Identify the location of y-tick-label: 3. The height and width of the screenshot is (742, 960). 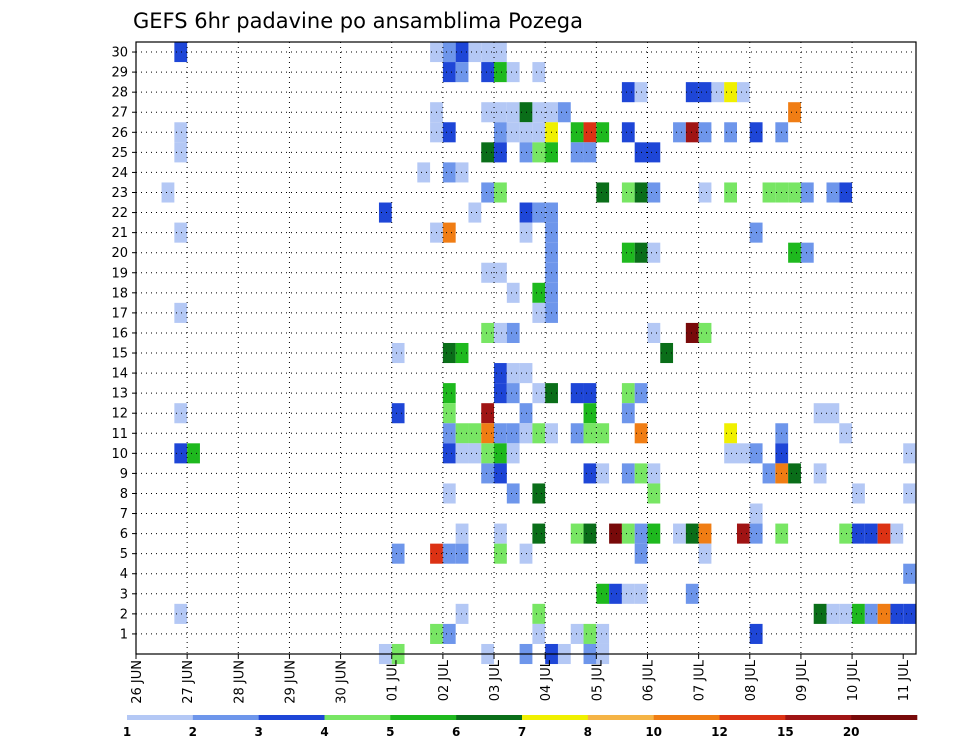
(124, 594).